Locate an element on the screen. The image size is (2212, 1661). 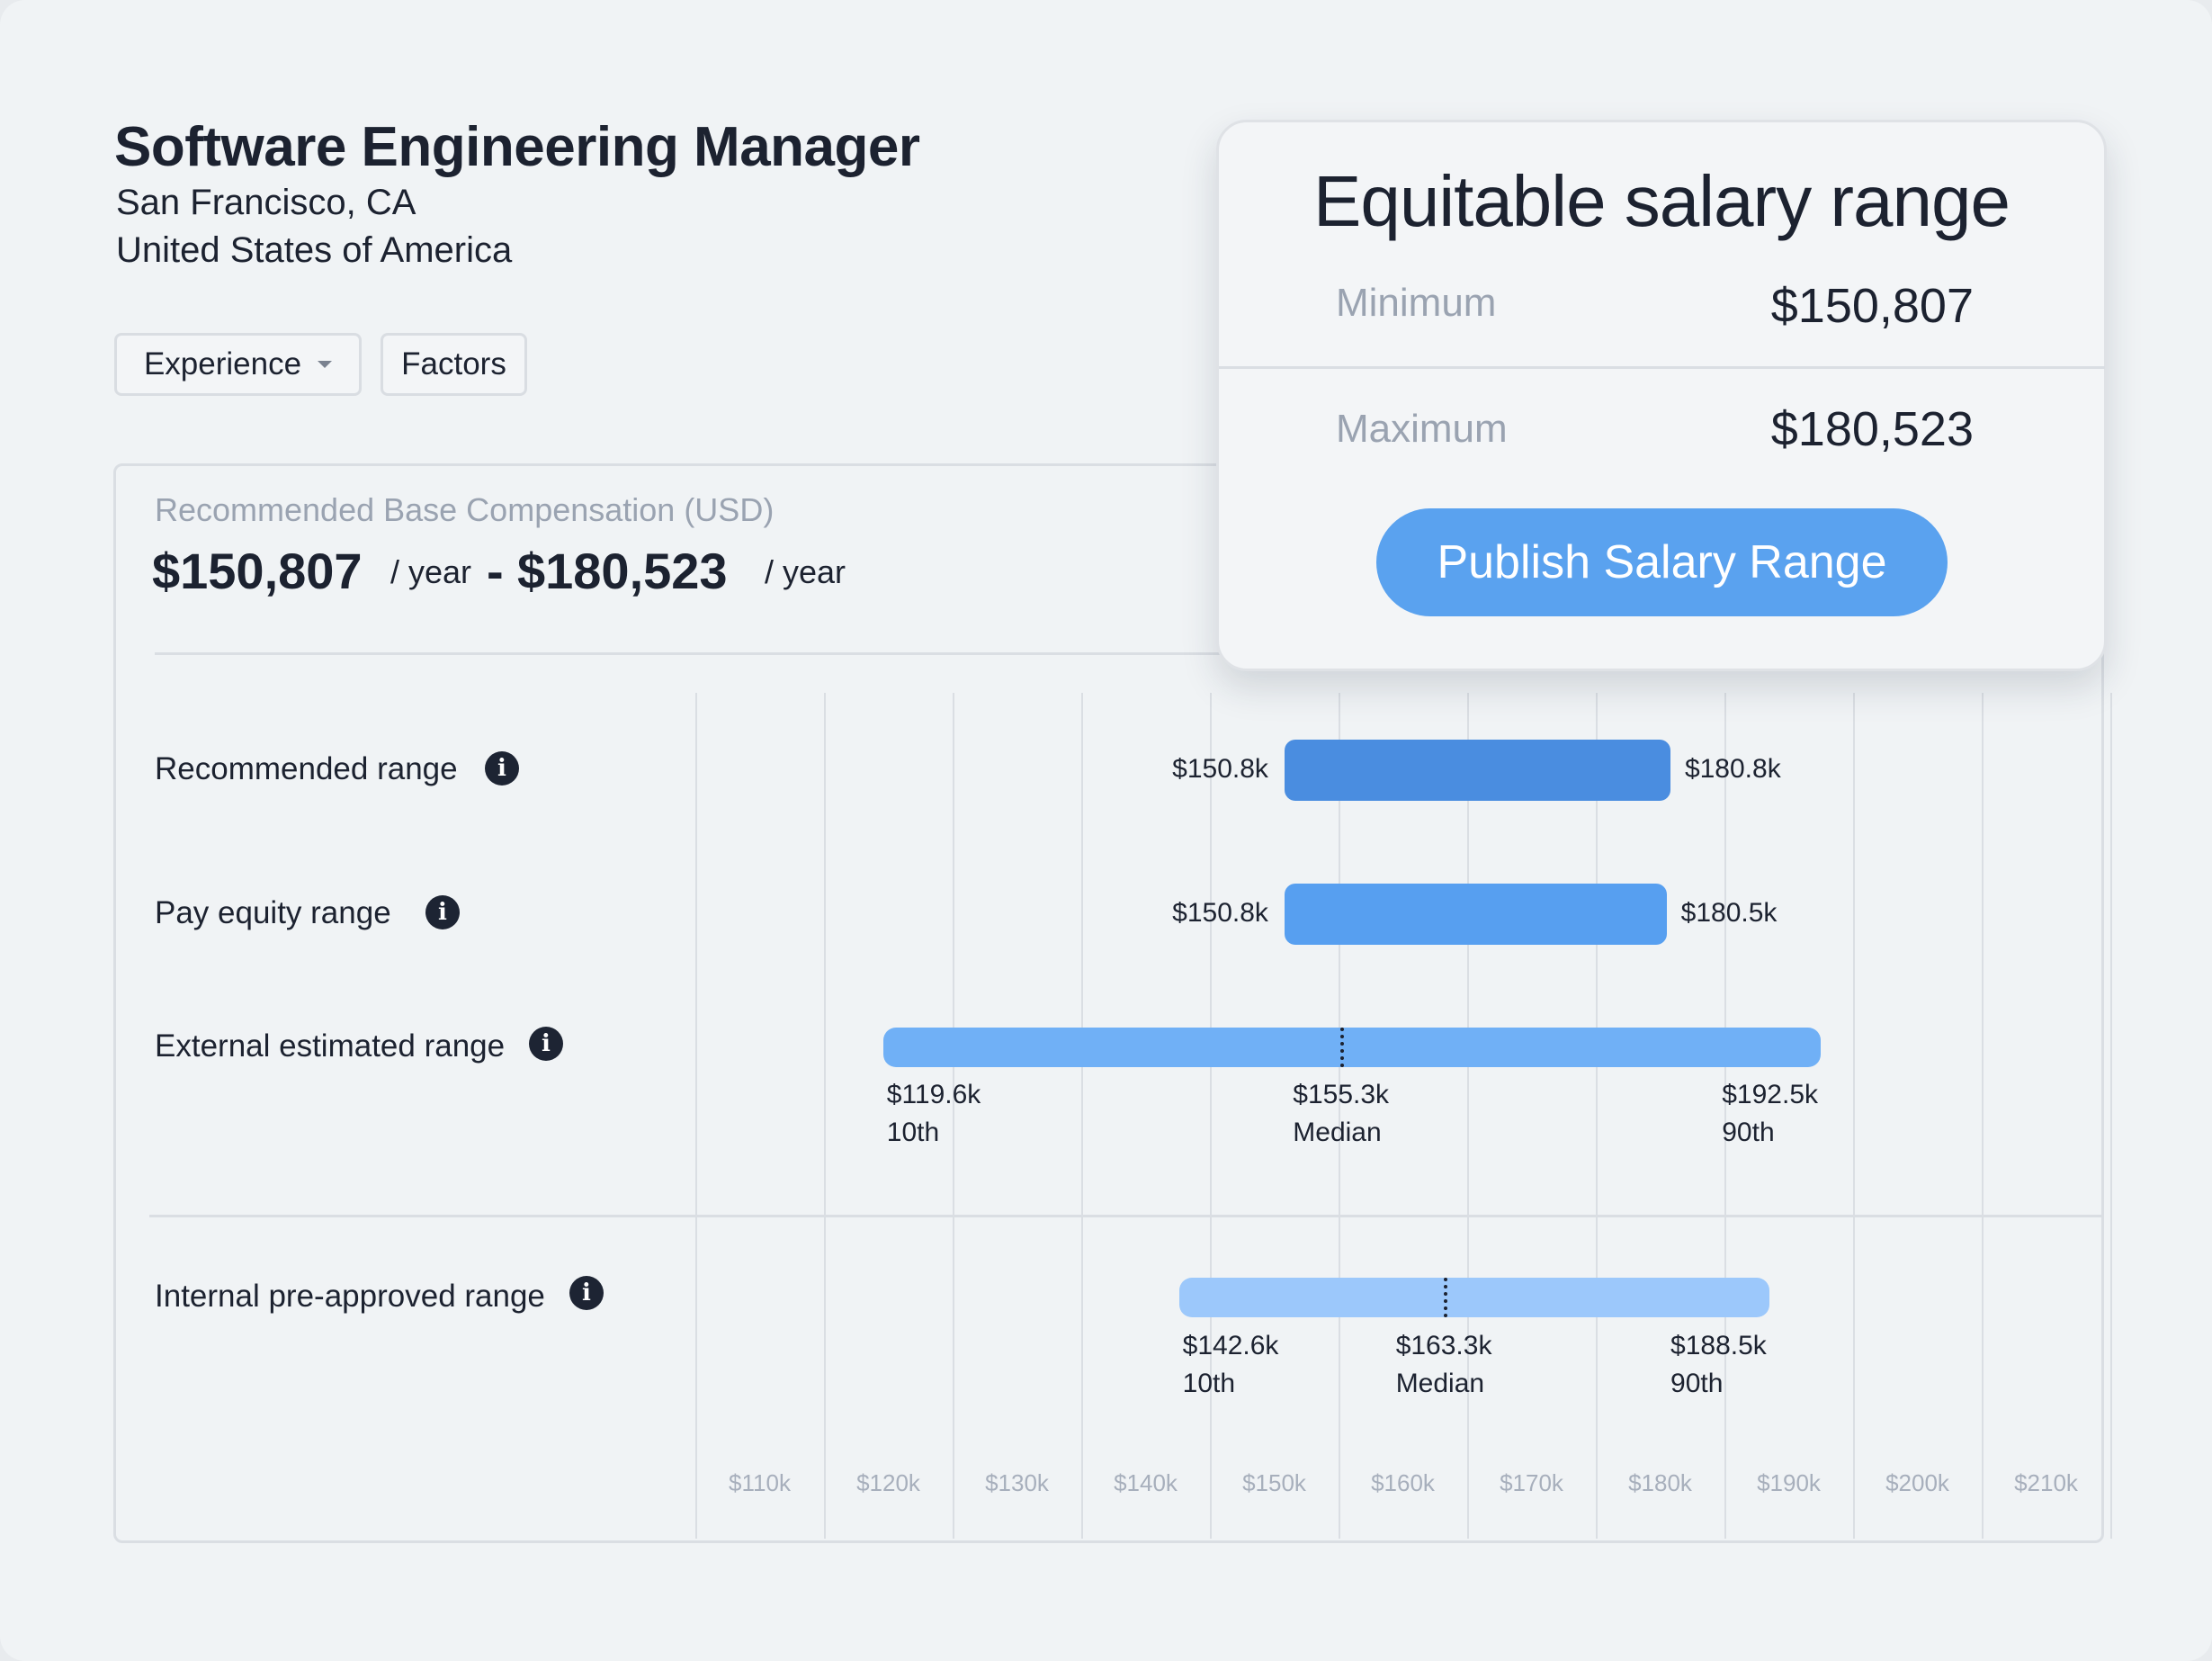
section-divider is located at coordinates (1125, 1216).